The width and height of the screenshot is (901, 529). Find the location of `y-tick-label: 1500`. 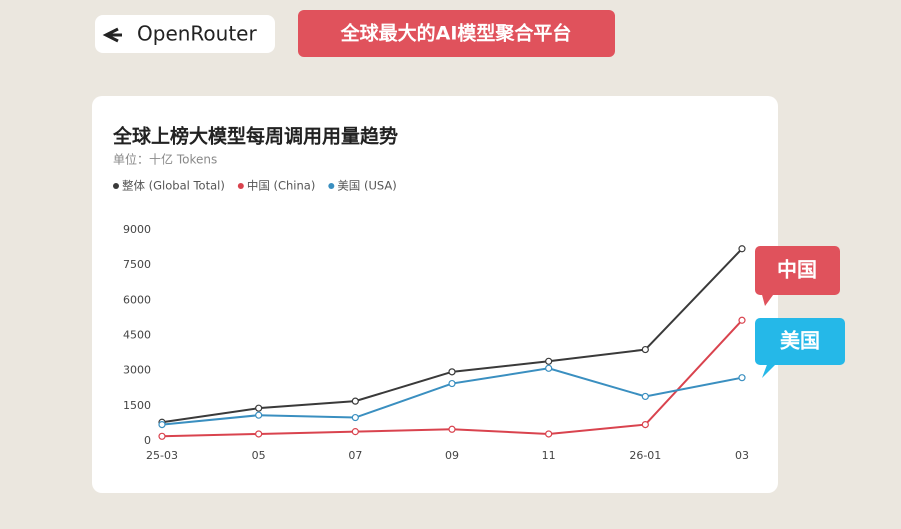

y-tick-label: 1500 is located at coordinates (137, 405).